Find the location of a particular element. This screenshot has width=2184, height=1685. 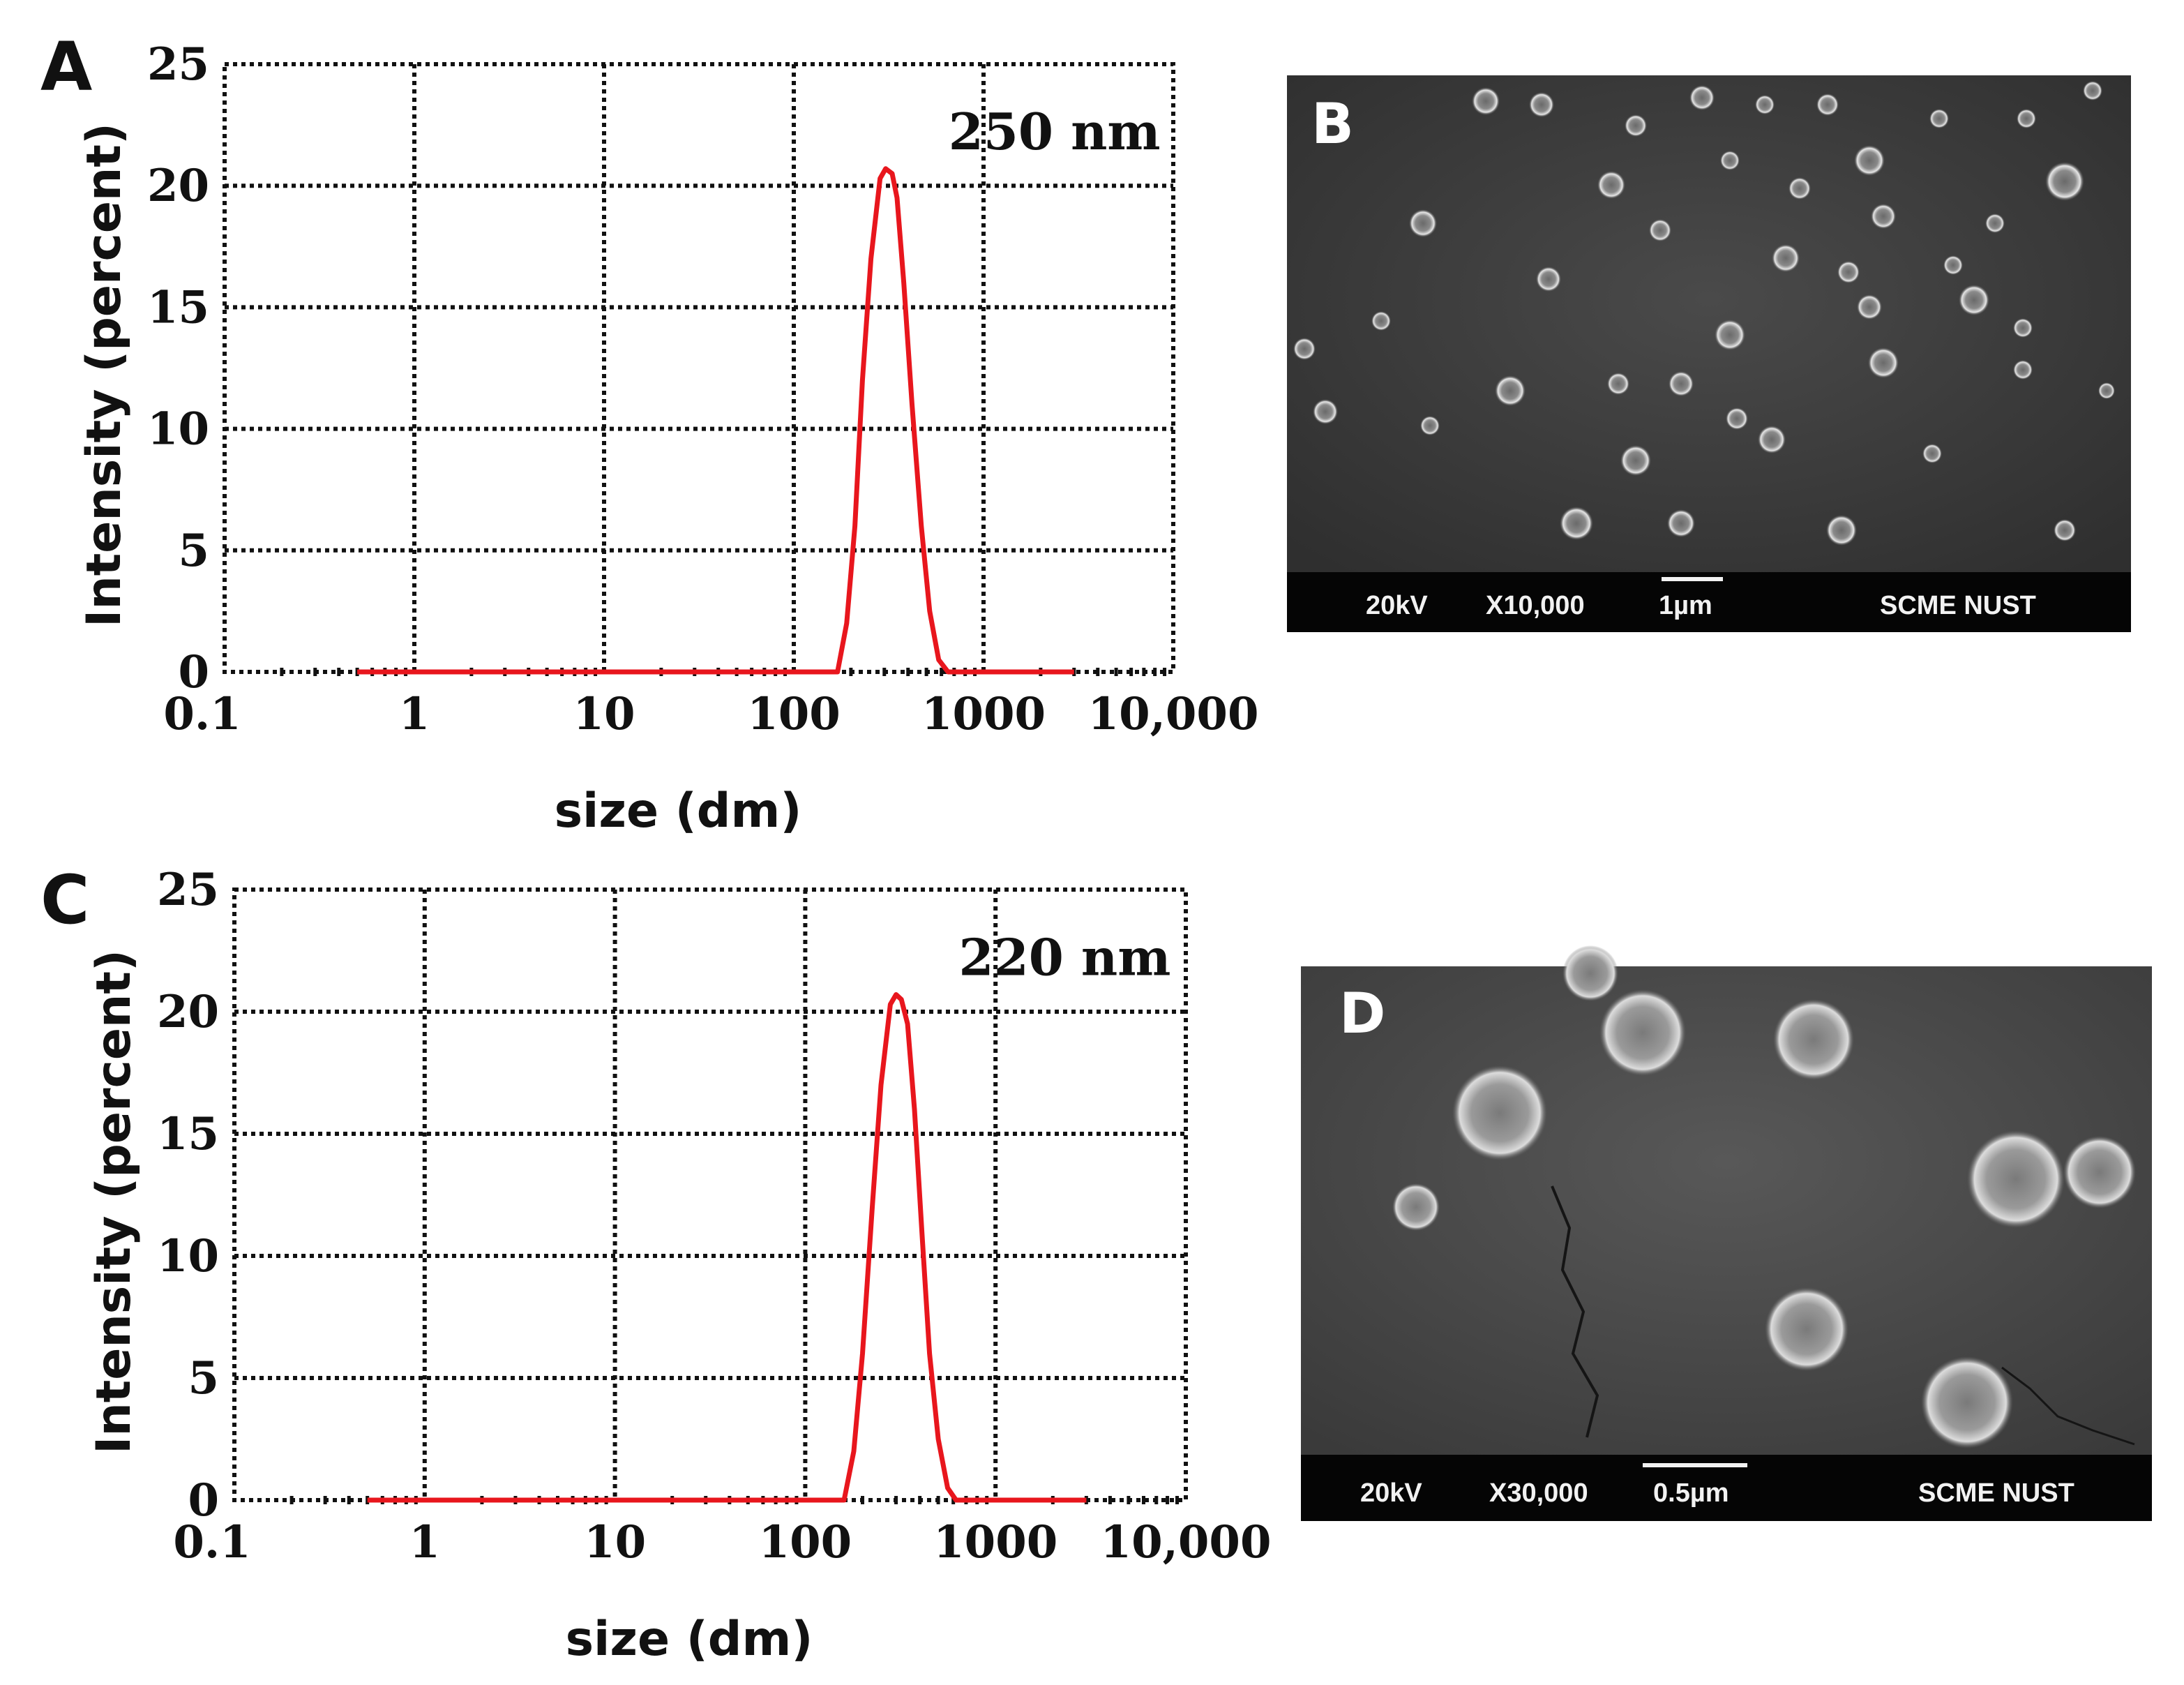

sem-b-info-bar is located at coordinates (1709, 602).